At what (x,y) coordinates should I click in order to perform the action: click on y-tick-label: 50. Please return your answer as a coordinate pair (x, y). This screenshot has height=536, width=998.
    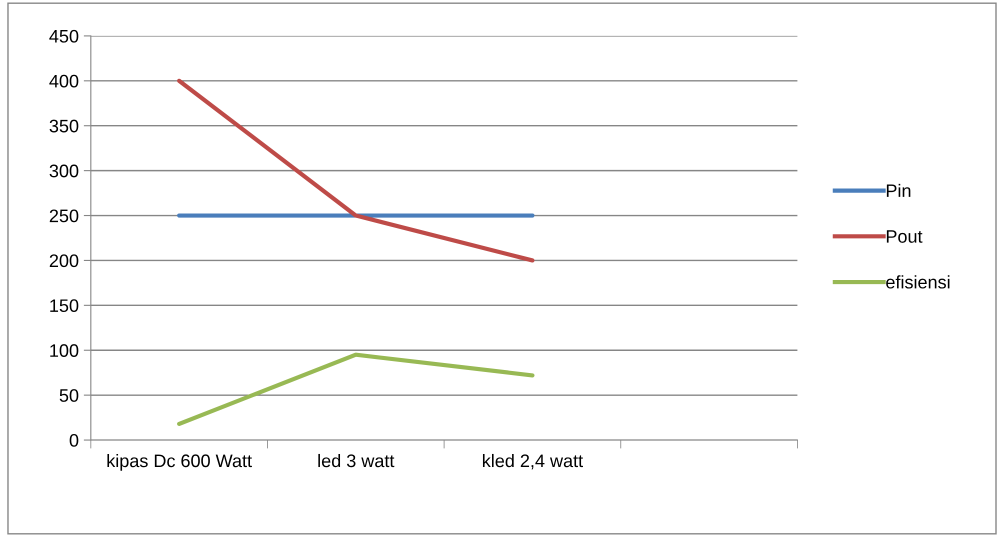
    Looking at the image, I should click on (69, 395).